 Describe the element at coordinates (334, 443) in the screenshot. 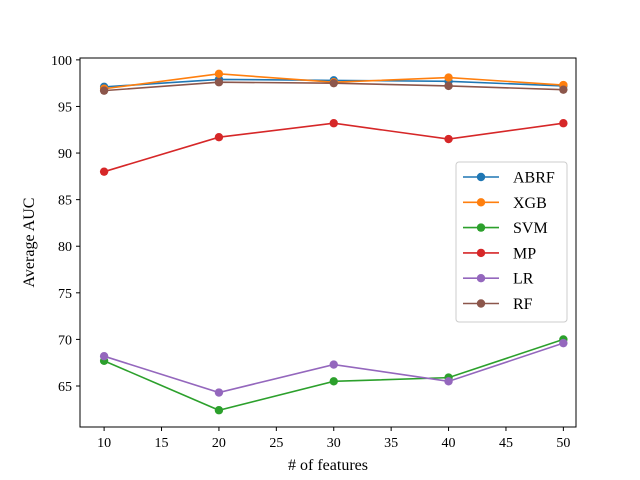

I see `x-tick-label: 30` at that location.